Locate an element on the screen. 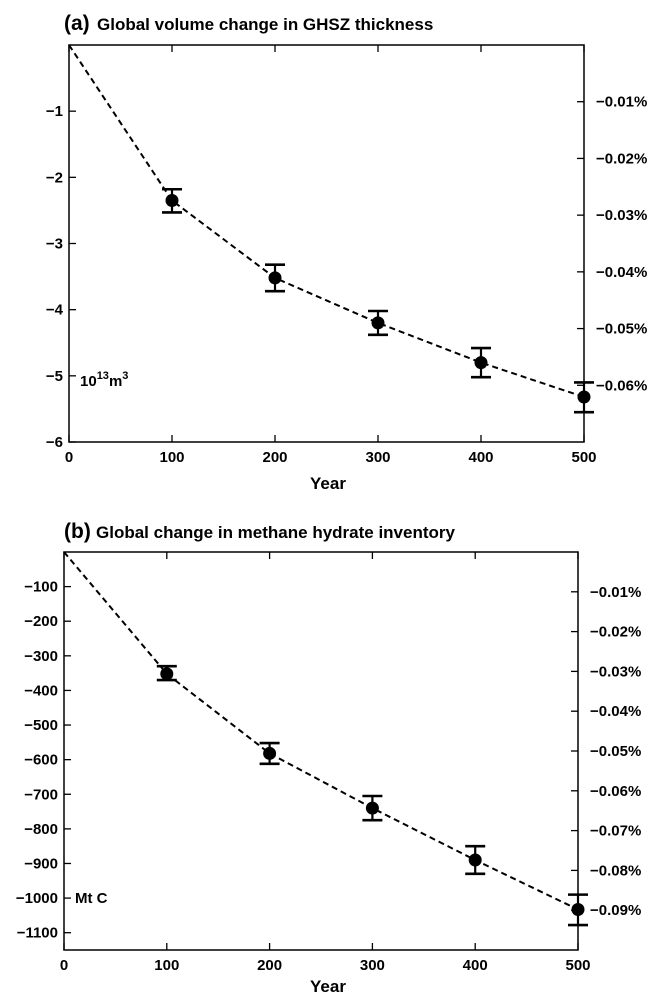  panel-a-right-y-tick-label: −0.02% is located at coordinates (621, 158).